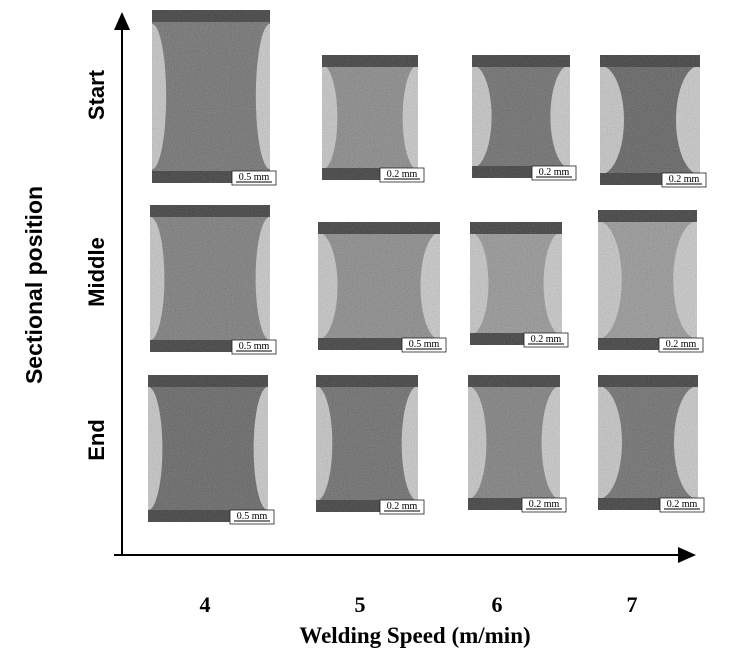  I want to click on row-label: Start, so click(96, 94).